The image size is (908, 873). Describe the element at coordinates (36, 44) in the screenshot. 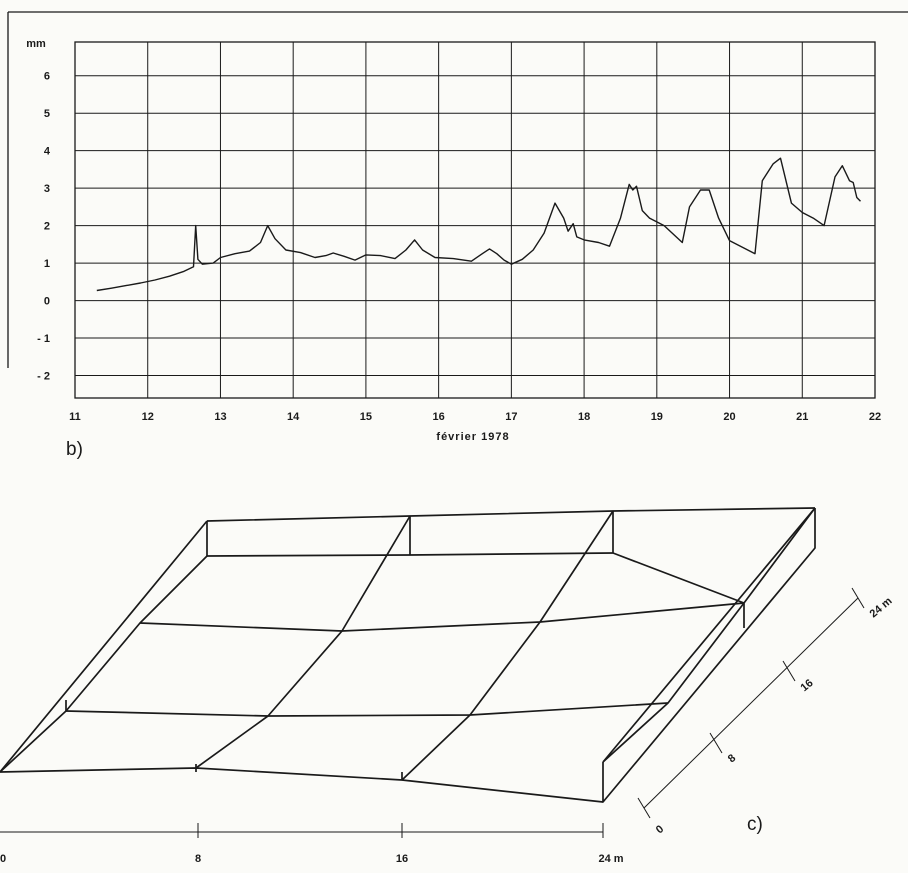

I see `y-axis-unit-label: mm` at that location.